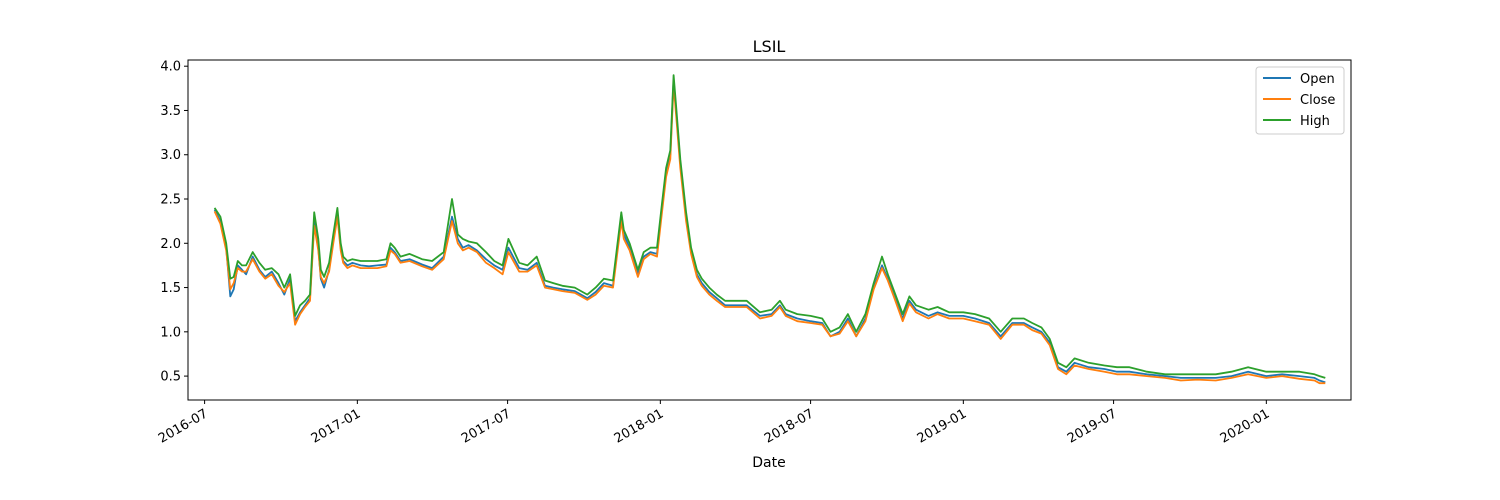  Describe the element at coordinates (174, 222) in the screenshot. I see `y-axis: 0.5 1.0 1.5 2.0 2.5 3.0 3.5 4.0` at that location.